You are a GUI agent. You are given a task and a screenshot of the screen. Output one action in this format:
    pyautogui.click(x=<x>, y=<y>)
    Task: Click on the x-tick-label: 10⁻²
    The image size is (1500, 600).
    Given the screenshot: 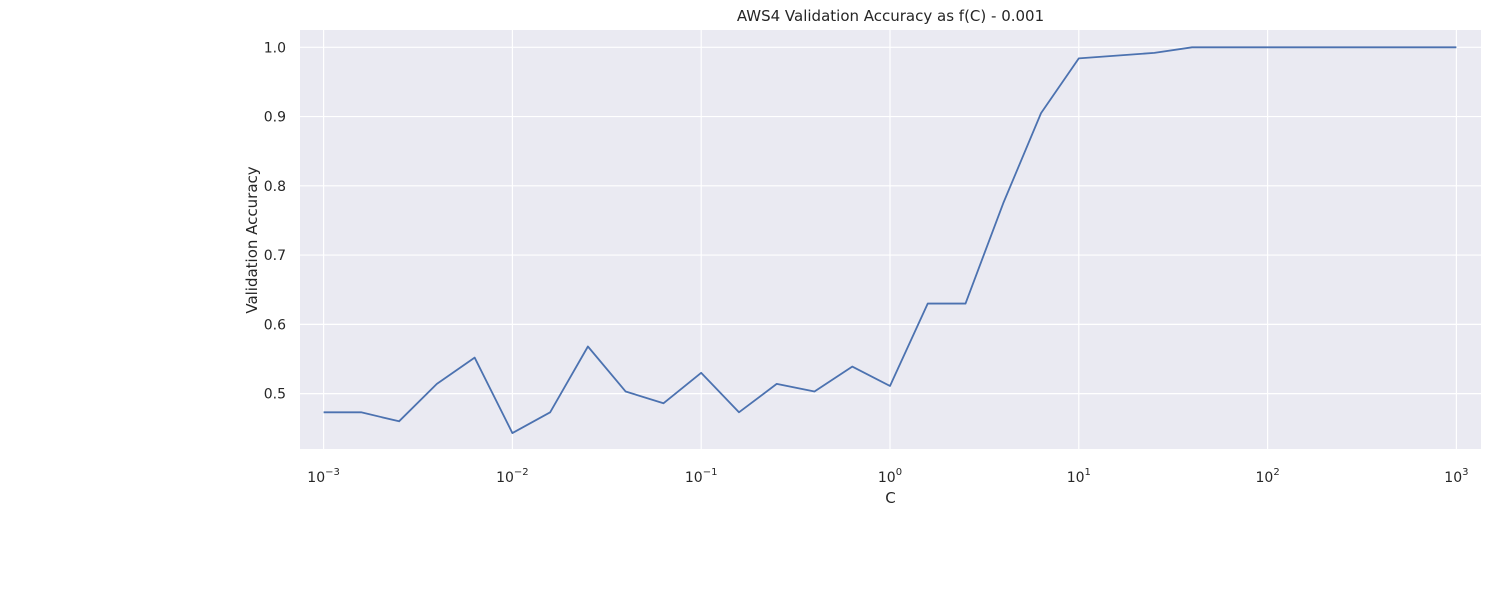 What is the action you would take?
    pyautogui.click(x=512, y=476)
    